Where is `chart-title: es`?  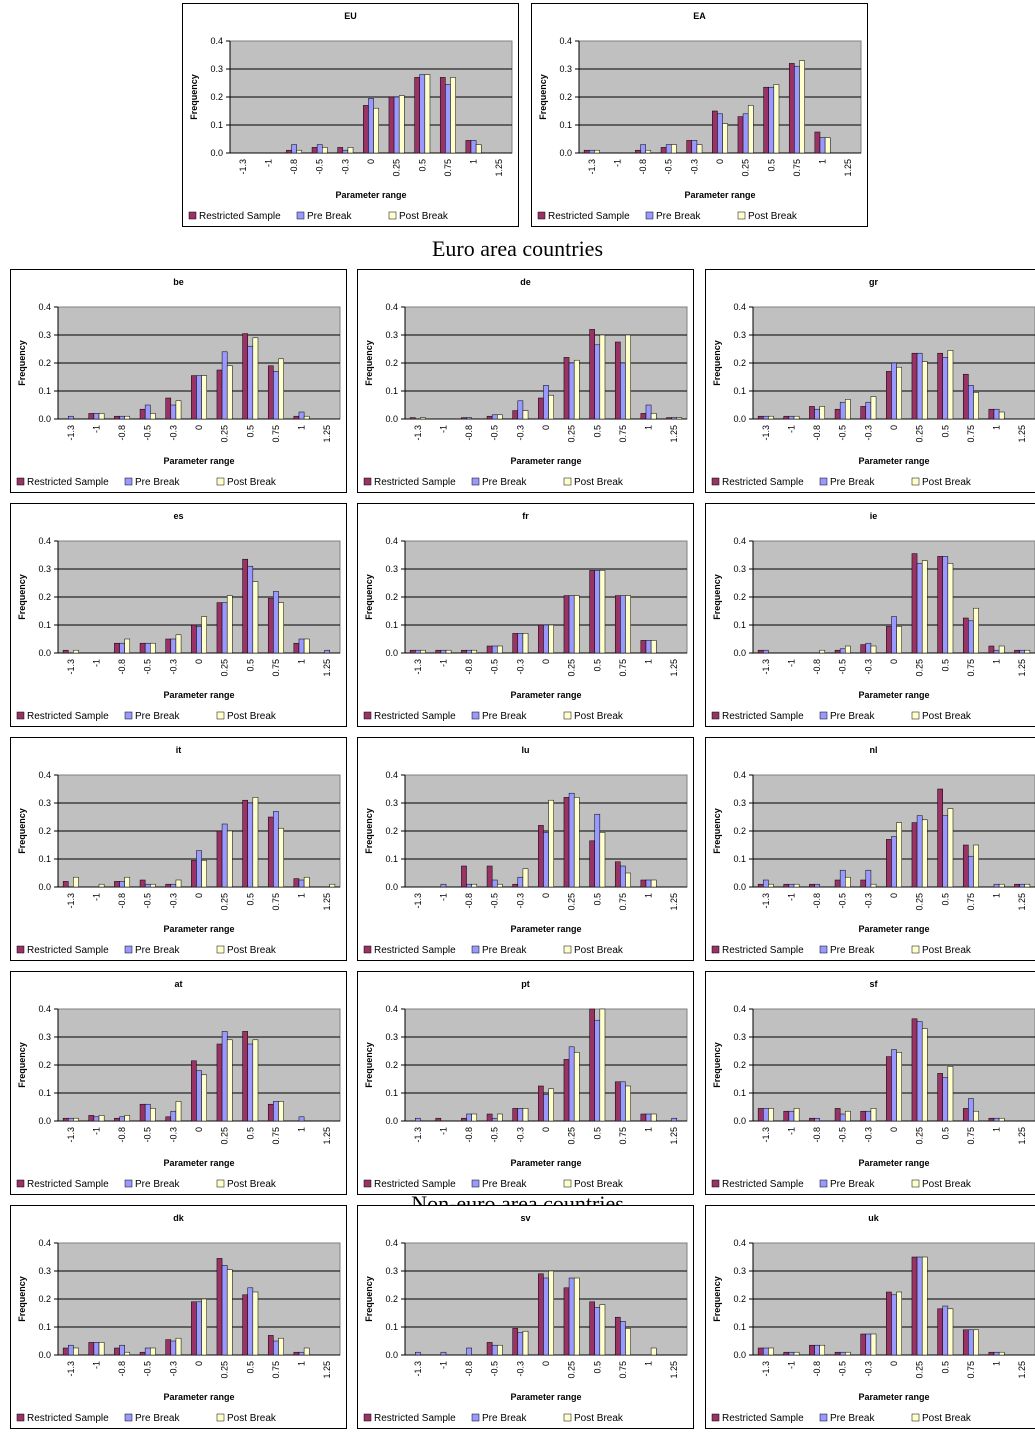 chart-title: es is located at coordinates (178, 516).